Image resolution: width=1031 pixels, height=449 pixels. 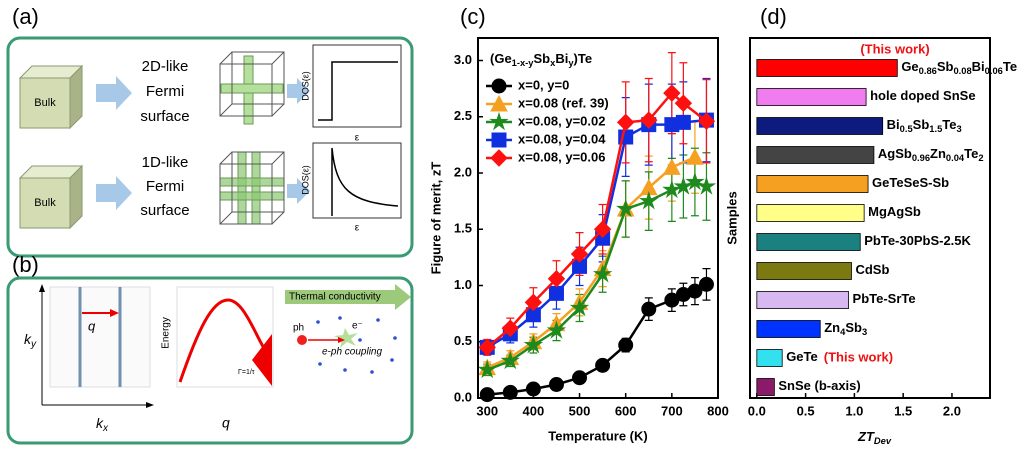 I want to click on panel-frame, so click(x=210, y=360).